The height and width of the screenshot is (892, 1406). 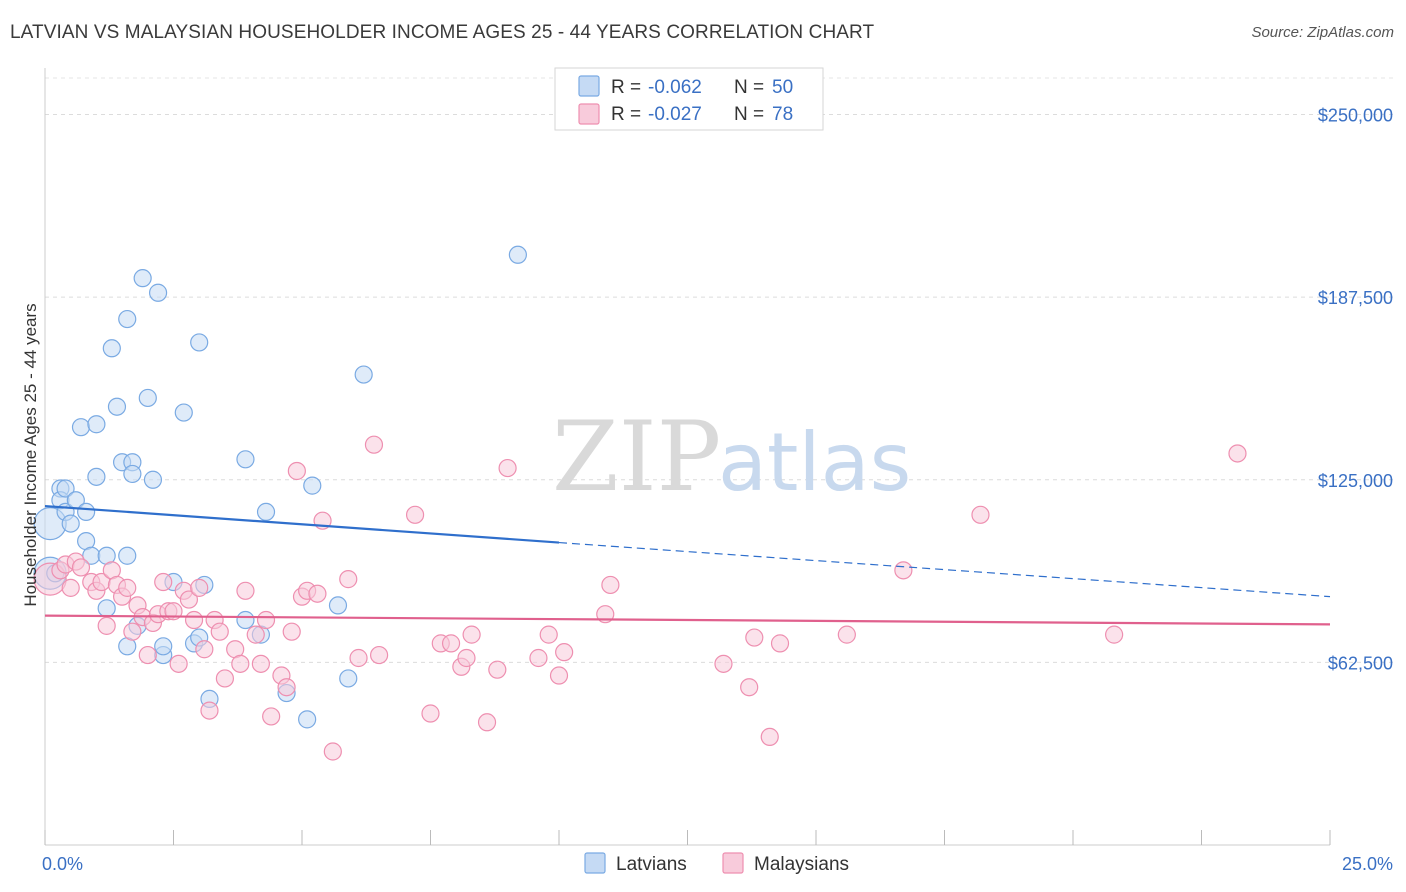 What do you see at coordinates (302, 524) in the screenshot?
I see `trend-line-latvians` at bounding box center [302, 524].